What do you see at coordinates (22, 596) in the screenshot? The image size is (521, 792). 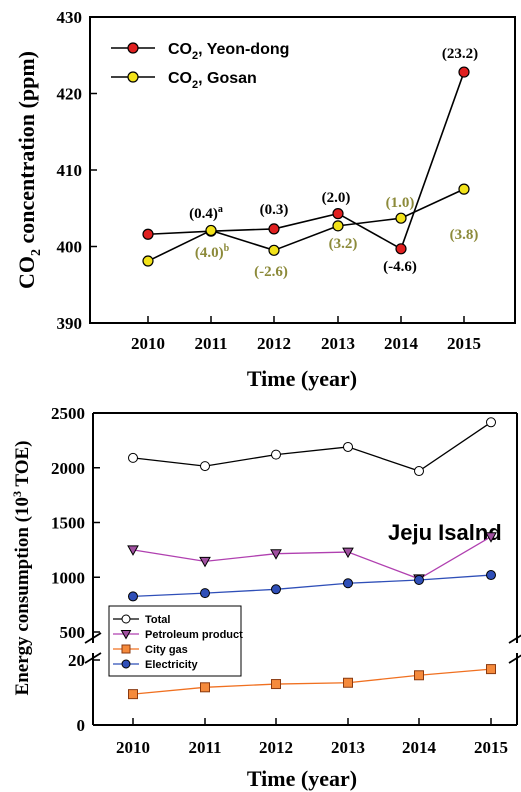 I see `y-axis-title-main: Energy consumption (10` at bounding box center [22, 596].